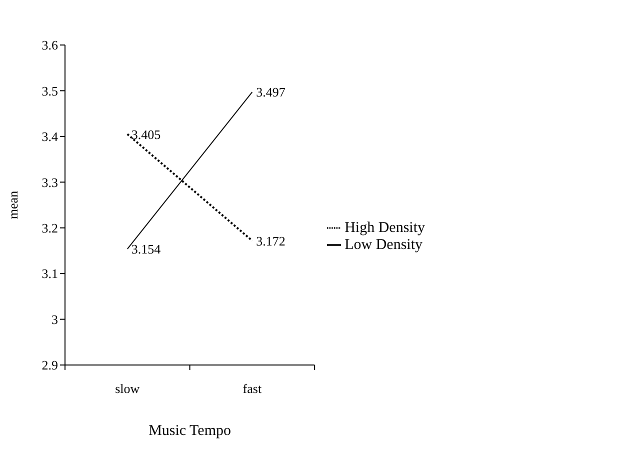 Image resolution: width=618 pixels, height=473 pixels. Describe the element at coordinates (383, 244) in the screenshot. I see `legend-label: Low Density` at that location.